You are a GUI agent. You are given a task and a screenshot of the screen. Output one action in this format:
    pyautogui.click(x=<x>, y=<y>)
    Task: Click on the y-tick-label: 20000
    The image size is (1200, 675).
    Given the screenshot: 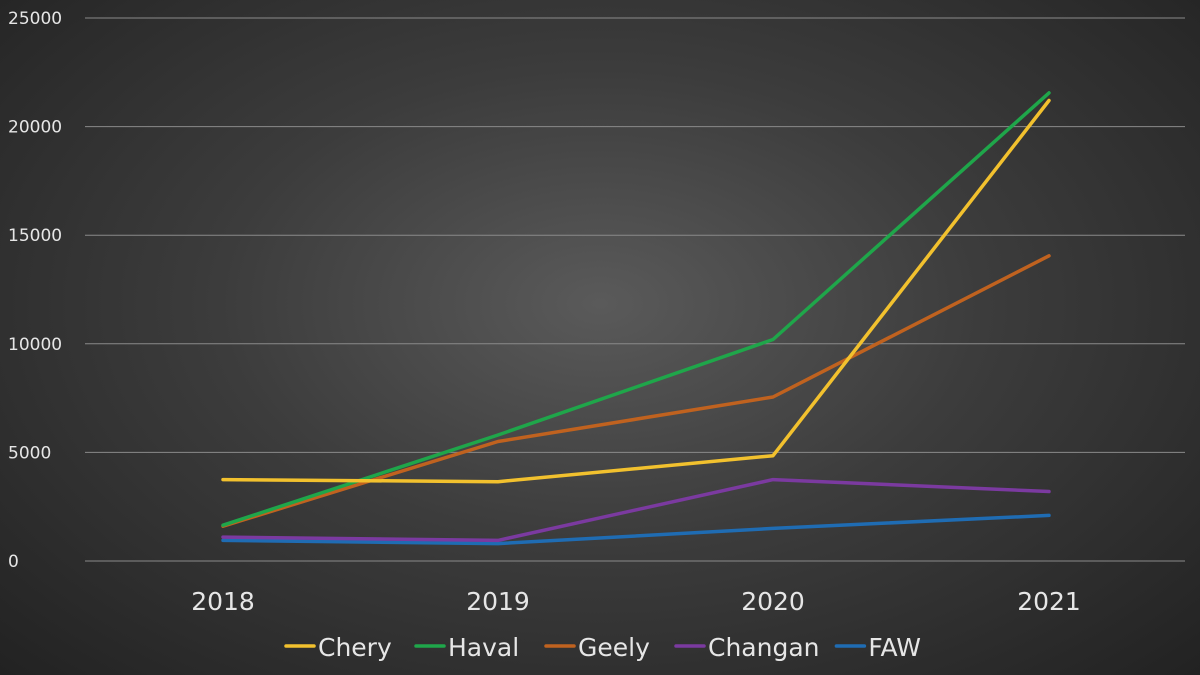 What is the action you would take?
    pyautogui.click(x=35, y=128)
    